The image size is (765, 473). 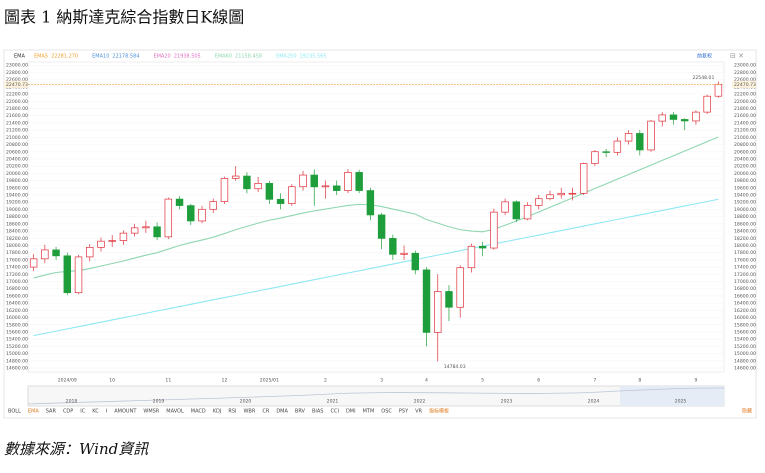 I want to click on indicator-tab: BRV, so click(x=300, y=412).